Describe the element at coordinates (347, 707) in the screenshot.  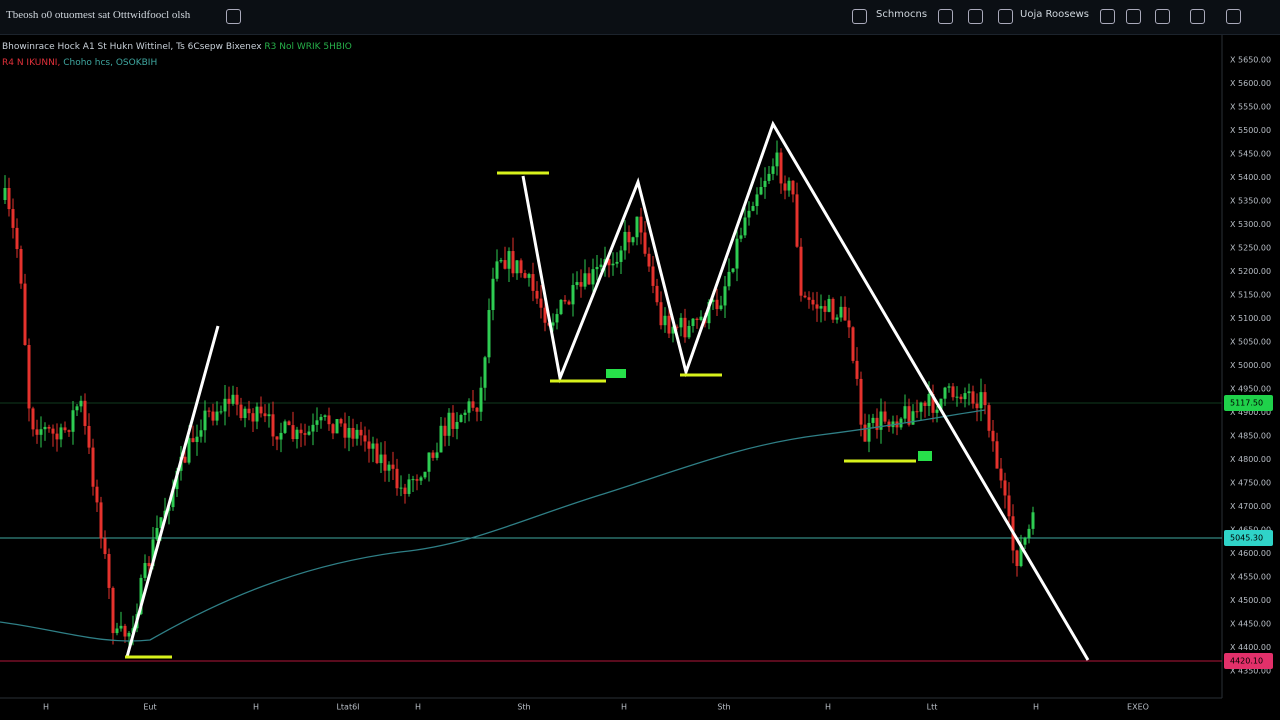
I see `time-label: Ltat6I` at that location.